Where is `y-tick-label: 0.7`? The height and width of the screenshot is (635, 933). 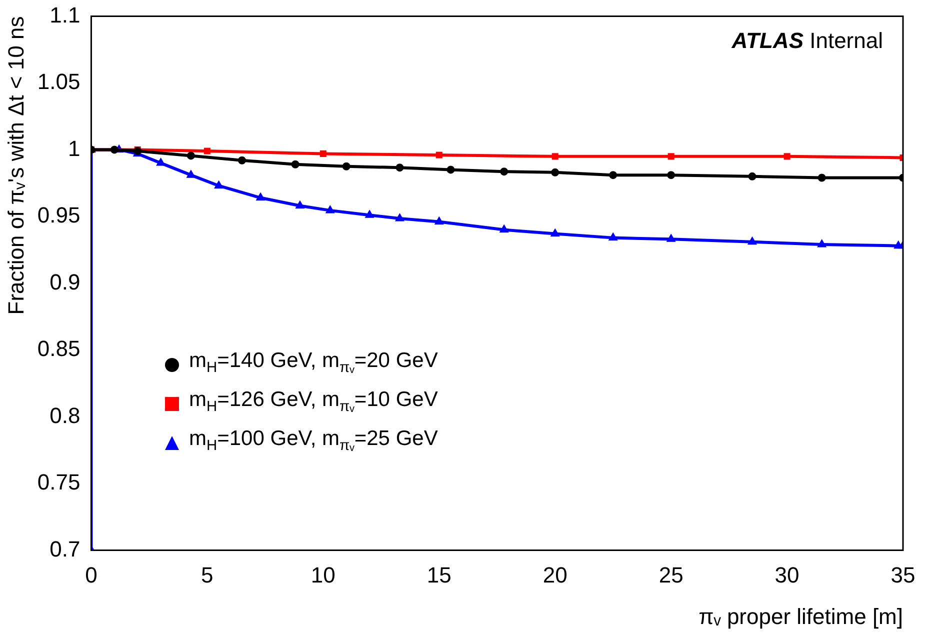 y-tick-label: 0.7 is located at coordinates (65, 549).